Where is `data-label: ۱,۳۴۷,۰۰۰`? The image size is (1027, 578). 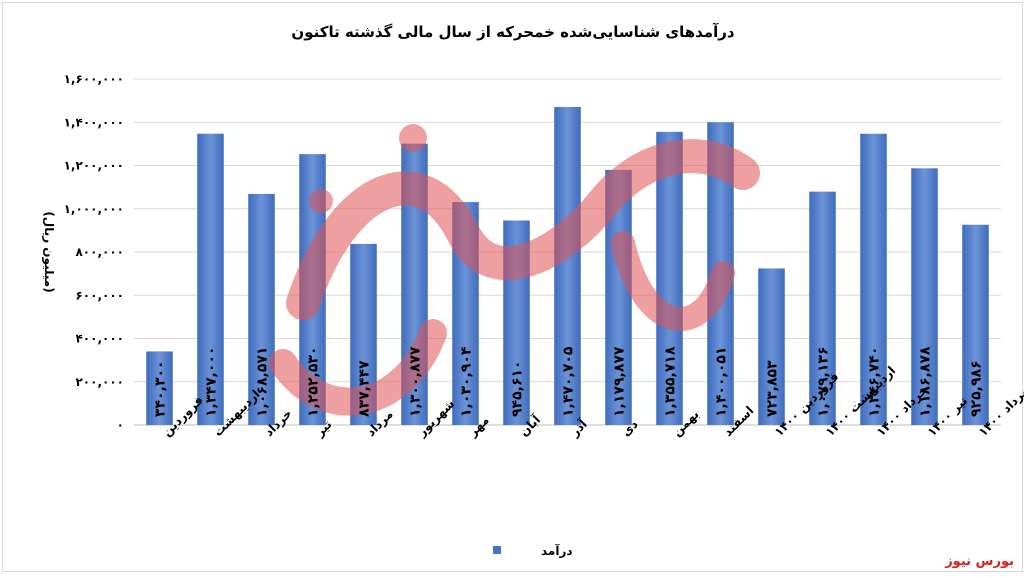
data-label: ۱,۳۴۷,۰۰۰ is located at coordinates (212, 382).